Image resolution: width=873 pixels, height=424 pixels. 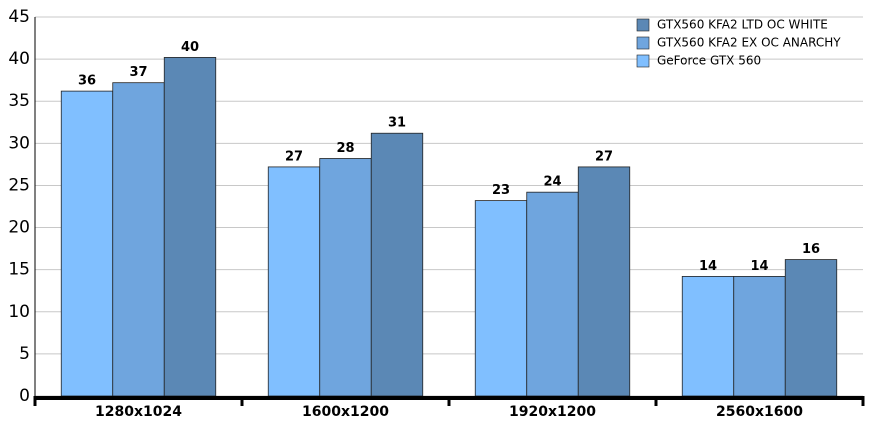 What do you see at coordinates (19, 143) in the screenshot?
I see `y-tick-label: 30` at bounding box center [19, 143].